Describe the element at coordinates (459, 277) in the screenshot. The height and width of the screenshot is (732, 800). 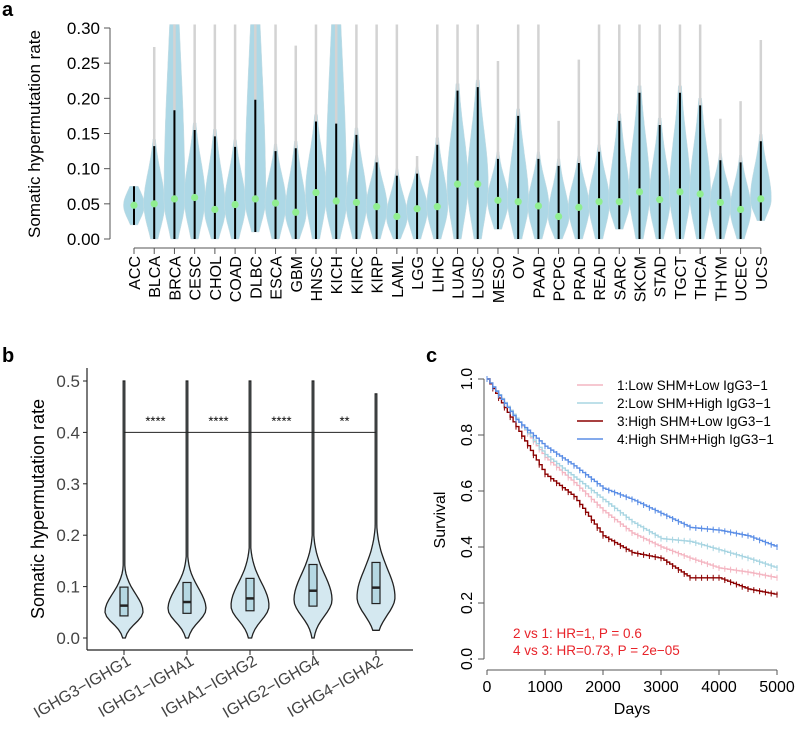
I see `x-tick-label: LUAD` at that location.